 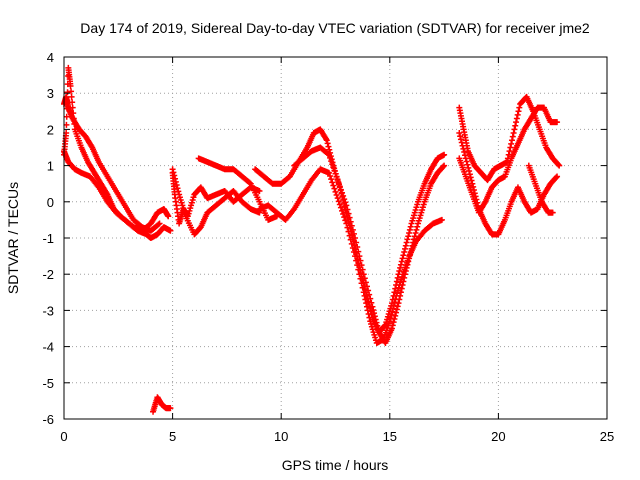 What do you see at coordinates (50, 166) in the screenshot?
I see `y-tick-label: 1` at bounding box center [50, 166].